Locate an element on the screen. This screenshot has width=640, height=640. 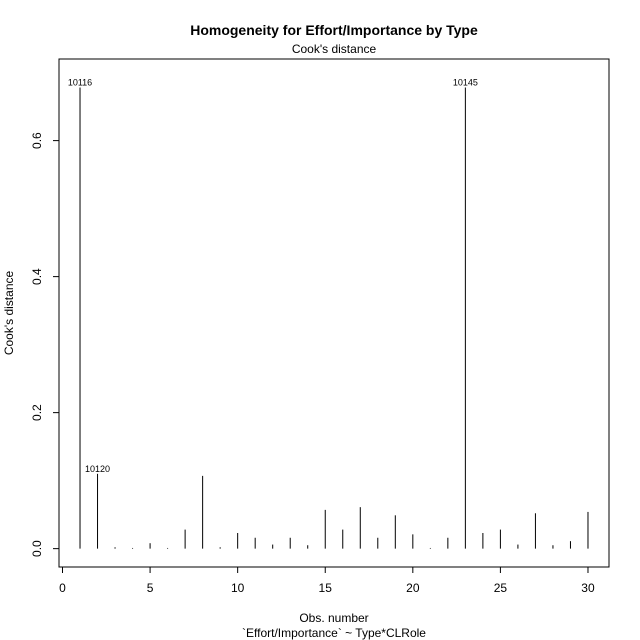
y-tick-label: 0.4 is located at coordinates (37, 276).